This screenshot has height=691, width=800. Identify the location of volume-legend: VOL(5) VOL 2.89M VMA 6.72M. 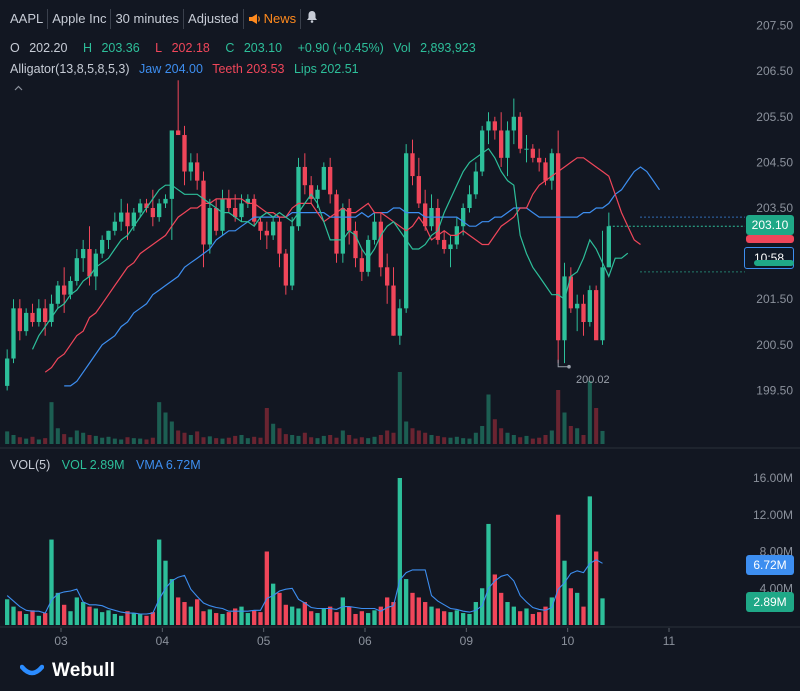
(109, 465).